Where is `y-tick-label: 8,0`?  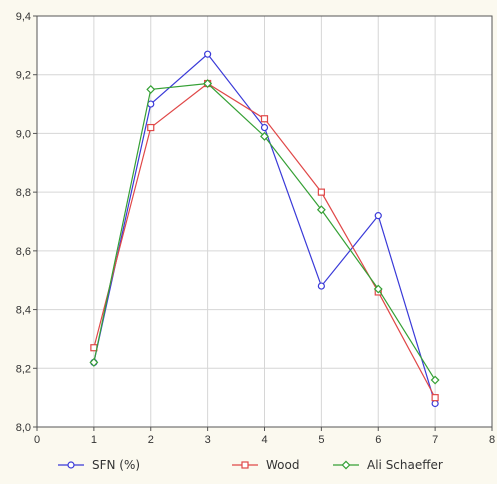 y-tick-label: 8,0 is located at coordinates (23, 428).